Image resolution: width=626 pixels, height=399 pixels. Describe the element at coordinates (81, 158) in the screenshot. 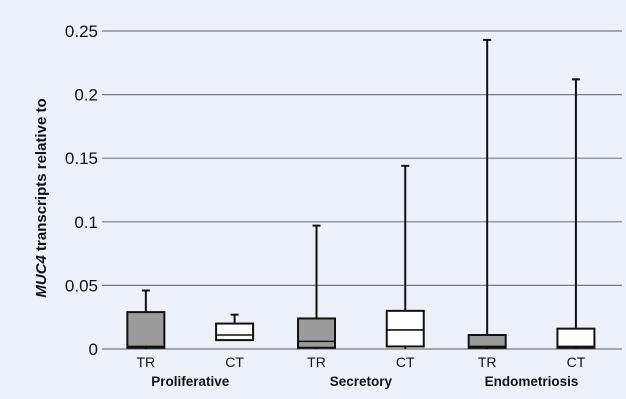

I see `y-tick-label: 0.15` at that location.